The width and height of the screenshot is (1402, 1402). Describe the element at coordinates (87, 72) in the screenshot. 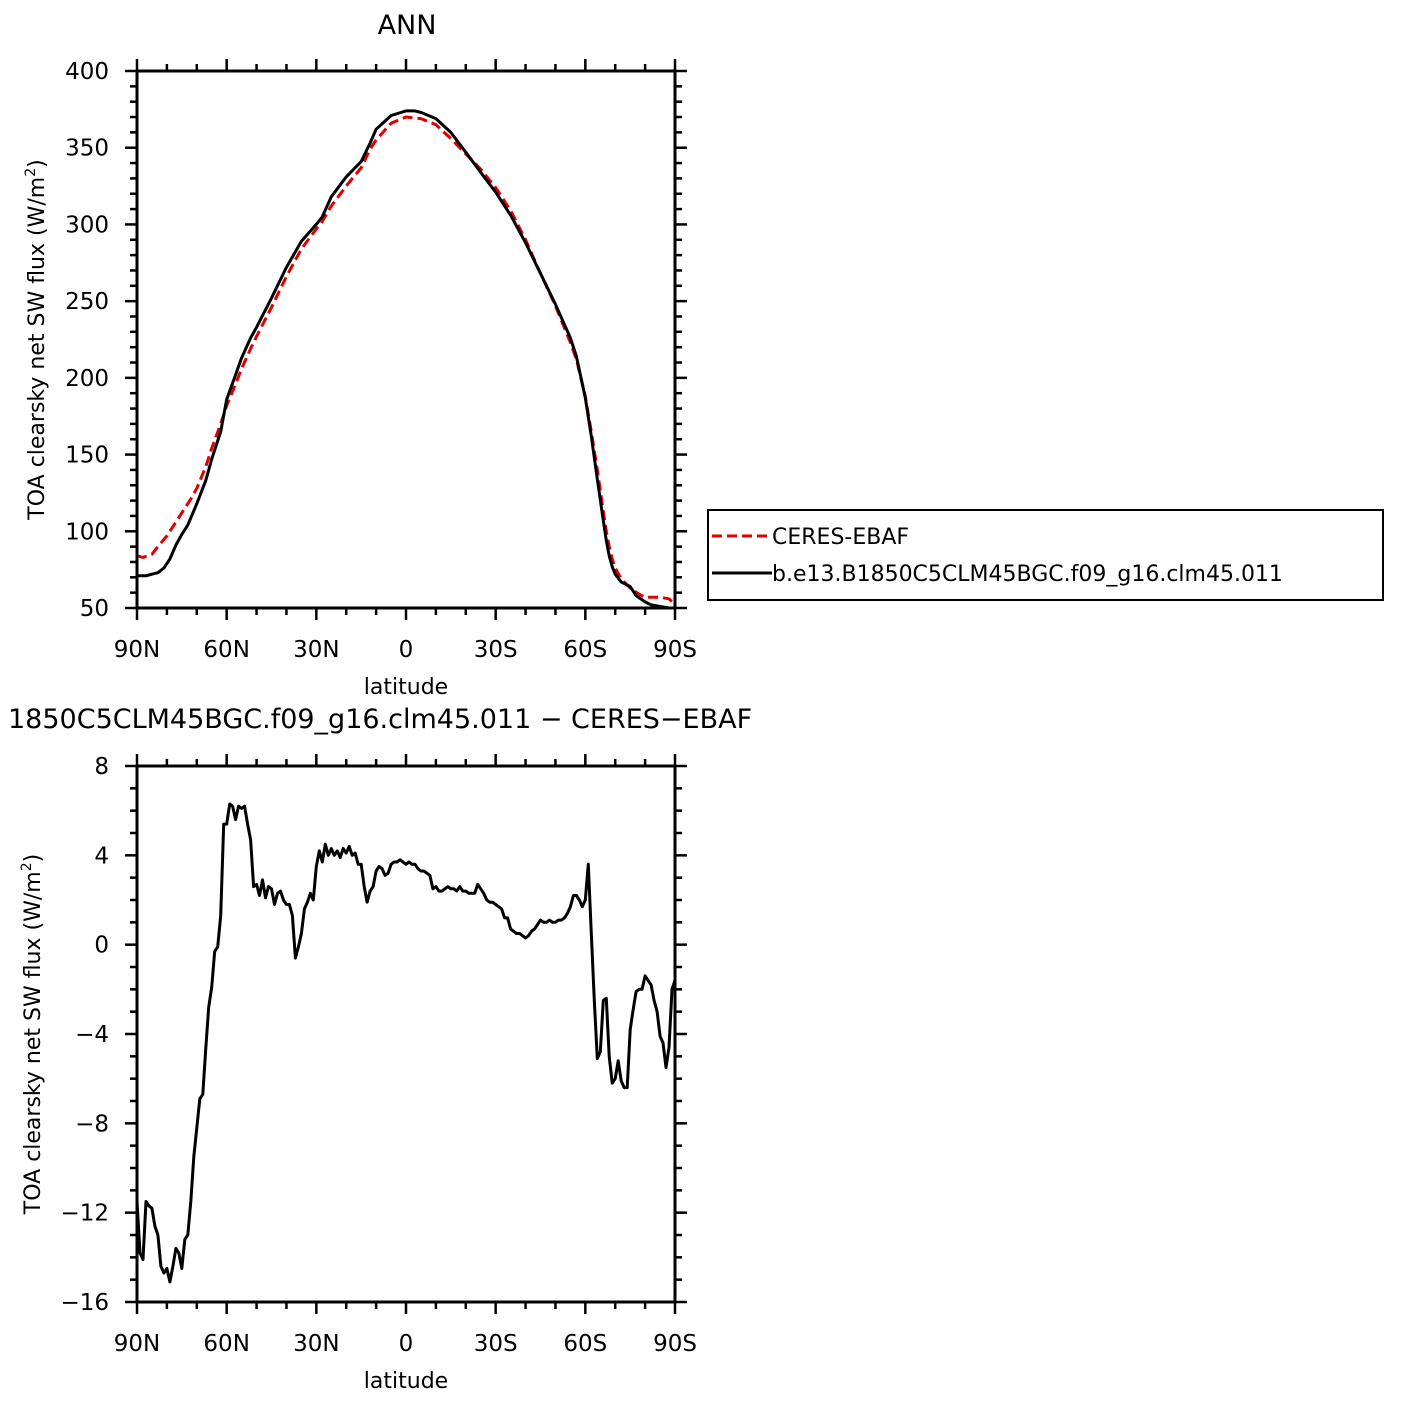

I see `y-tick-label: 400` at that location.